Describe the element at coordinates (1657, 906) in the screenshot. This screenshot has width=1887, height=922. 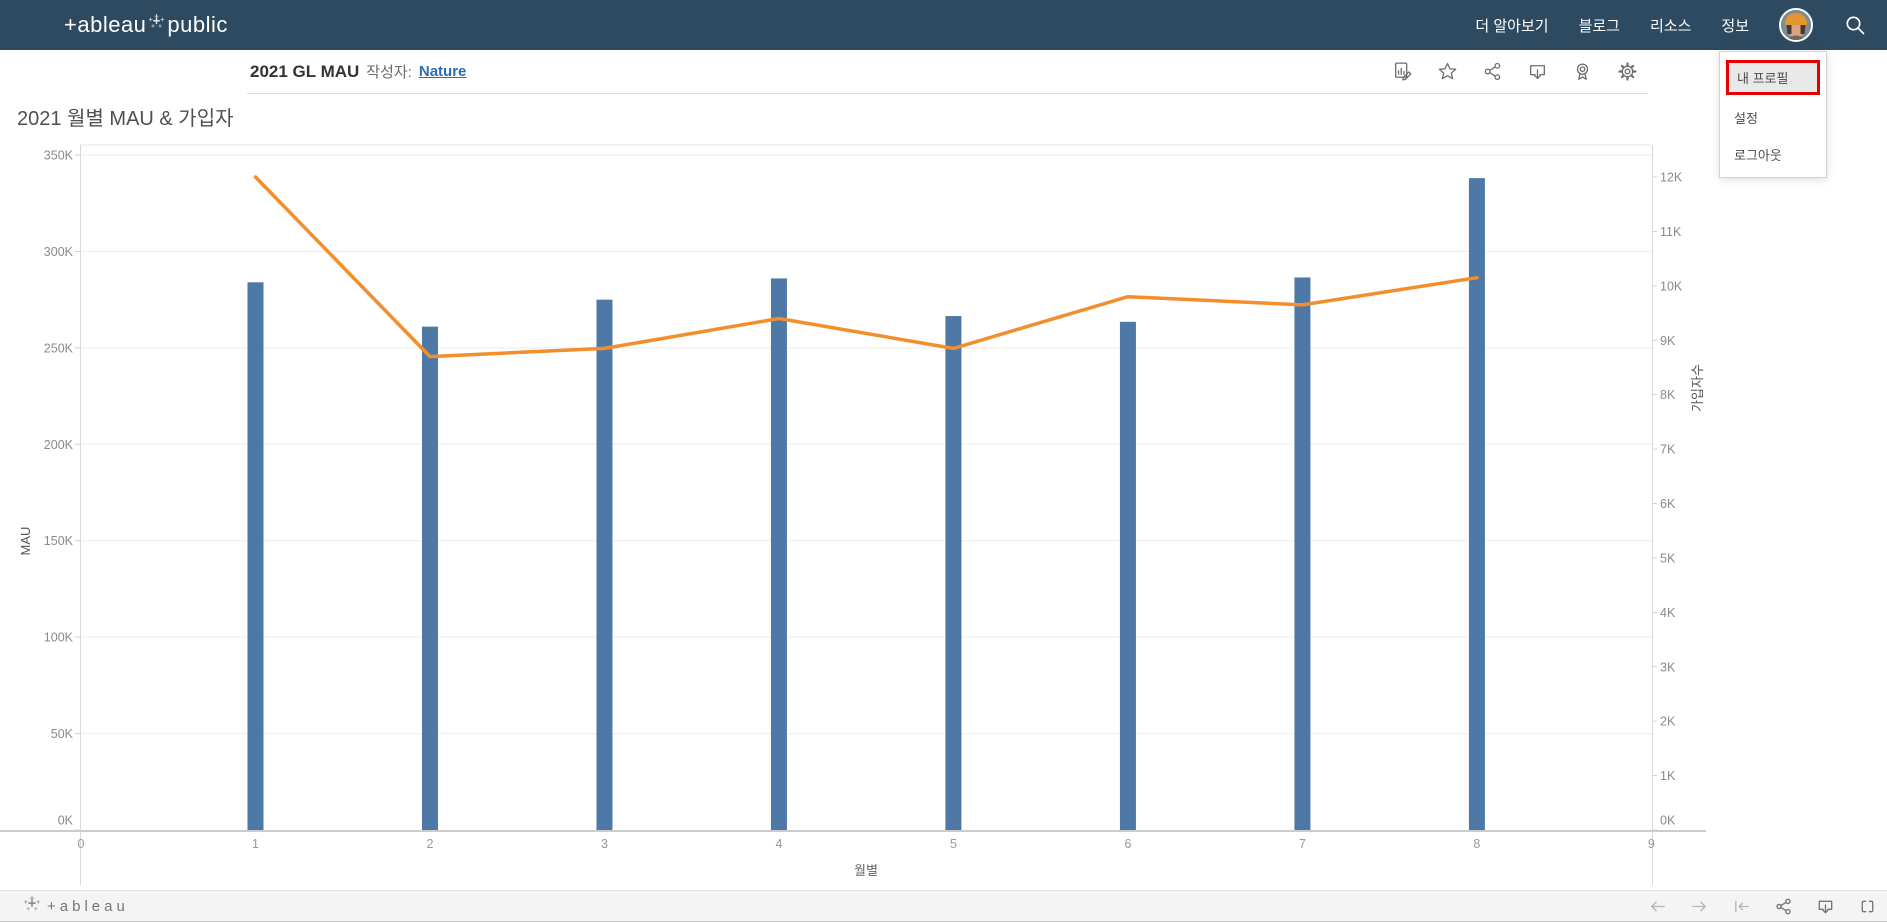
I see `undo-arrow-left-icon` at that location.